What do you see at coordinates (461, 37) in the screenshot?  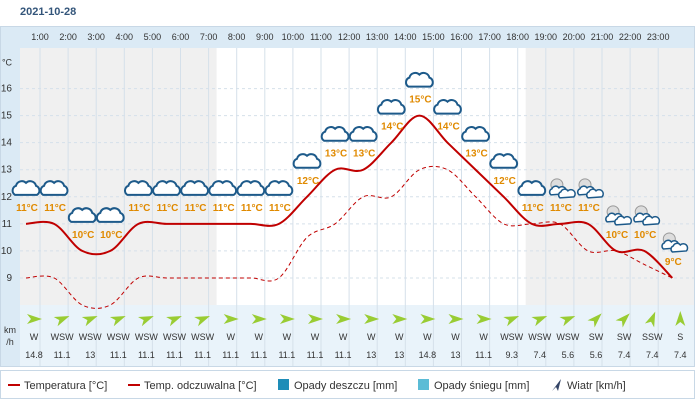 I see `hour-label: 16:00` at bounding box center [461, 37].